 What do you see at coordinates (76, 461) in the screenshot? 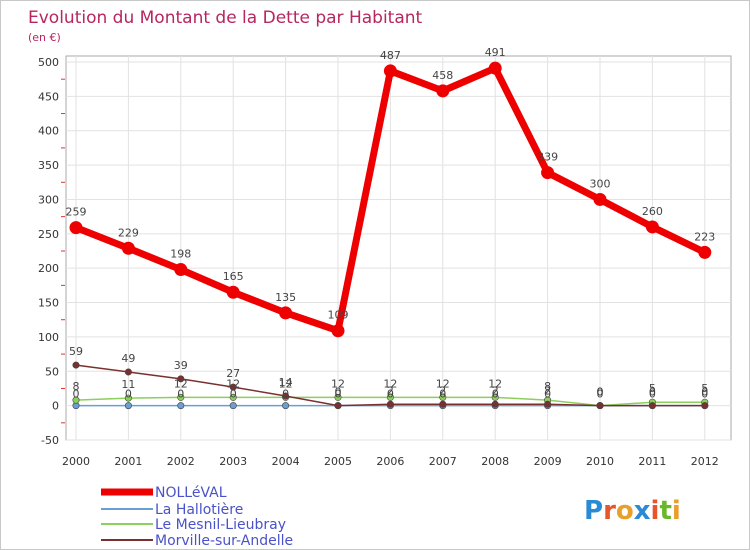
I see `x-tick-label: 2000` at bounding box center [76, 461].